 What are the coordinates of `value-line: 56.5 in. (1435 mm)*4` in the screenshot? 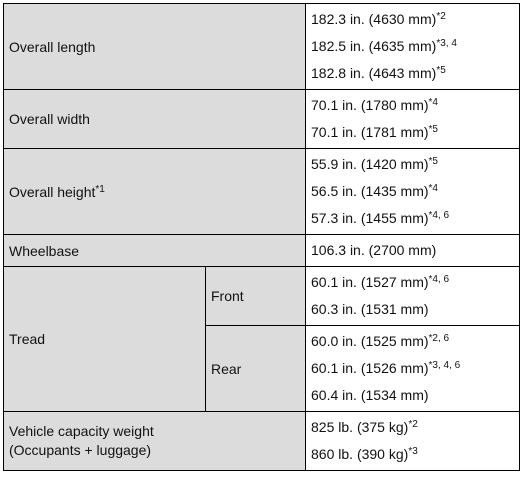 It's located at (412, 191).